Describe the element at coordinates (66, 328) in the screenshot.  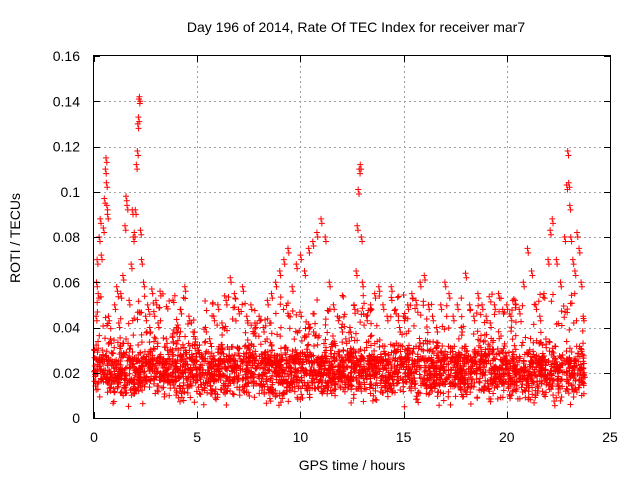
I see `y-tick-label: 0.04` at that location.